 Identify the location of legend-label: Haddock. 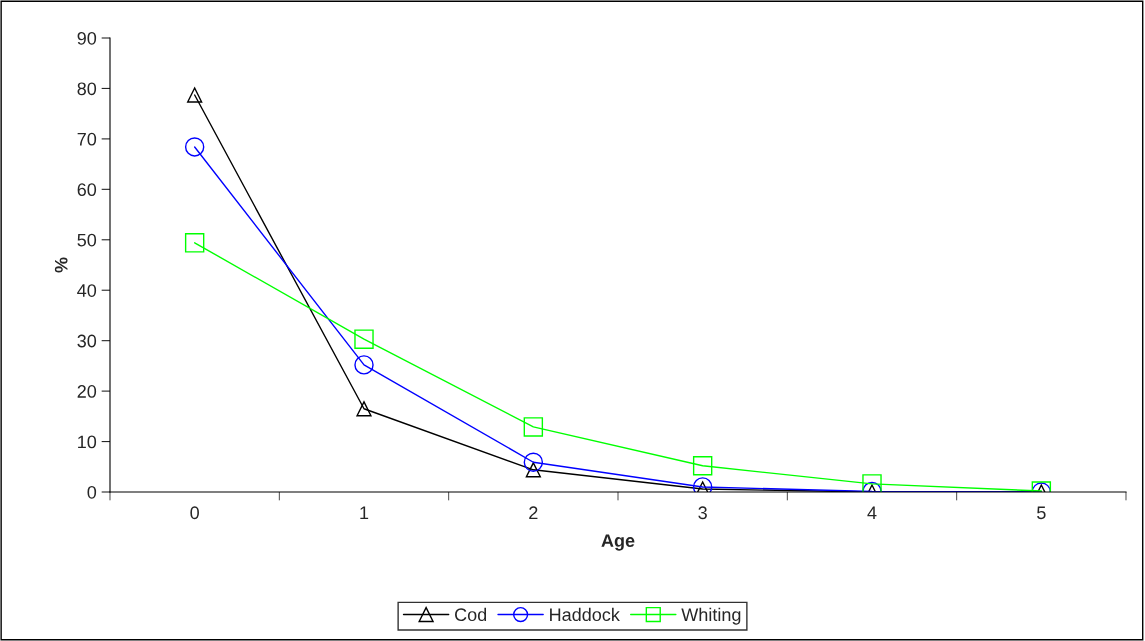
(585, 614).